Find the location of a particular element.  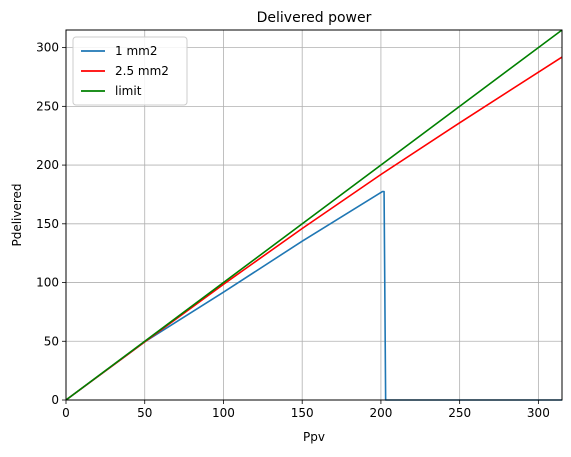

legend: 1 mm2 2.5 mm2 limit is located at coordinates (130, 71).